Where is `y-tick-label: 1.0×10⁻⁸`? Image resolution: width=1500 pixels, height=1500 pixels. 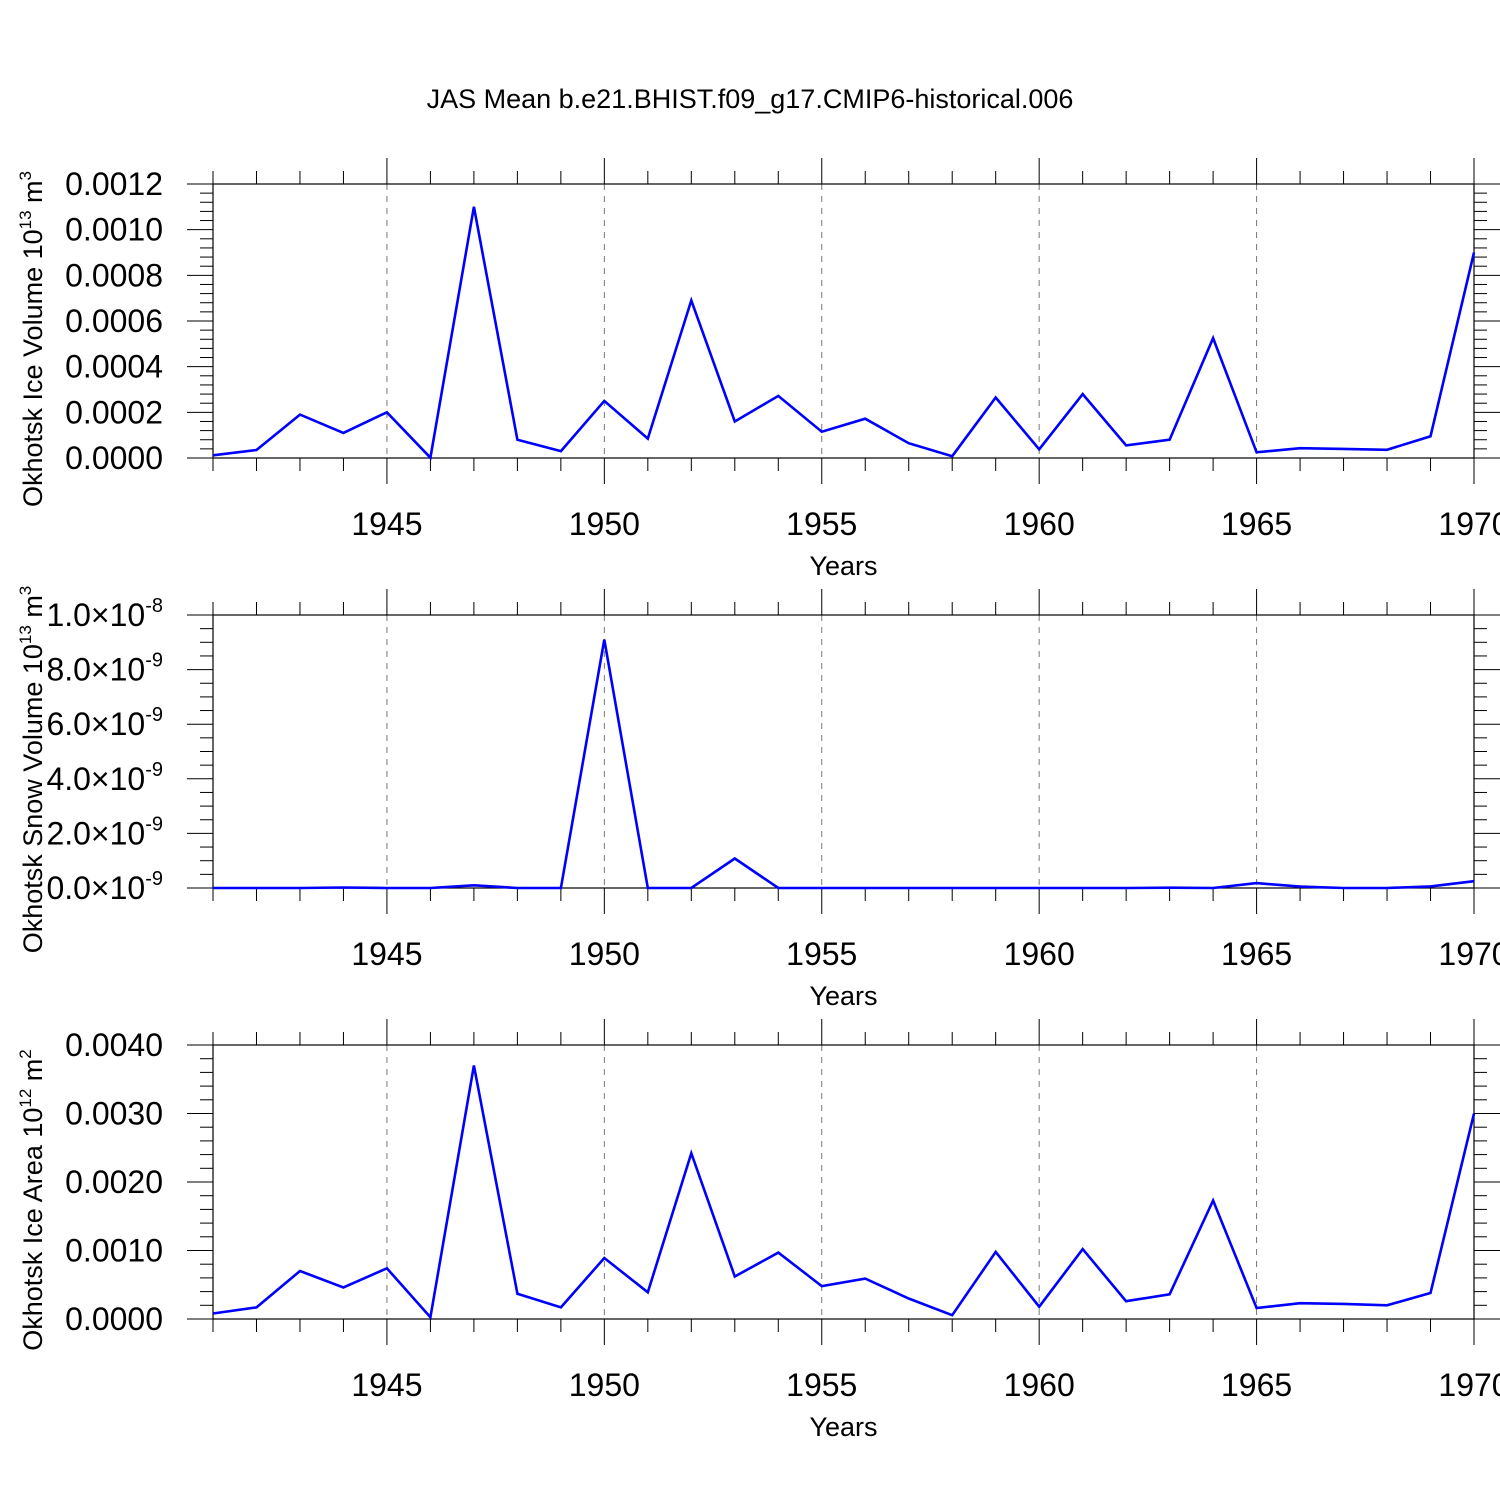
y-tick-label: 1.0×10⁻⁸ is located at coordinates (104, 614).